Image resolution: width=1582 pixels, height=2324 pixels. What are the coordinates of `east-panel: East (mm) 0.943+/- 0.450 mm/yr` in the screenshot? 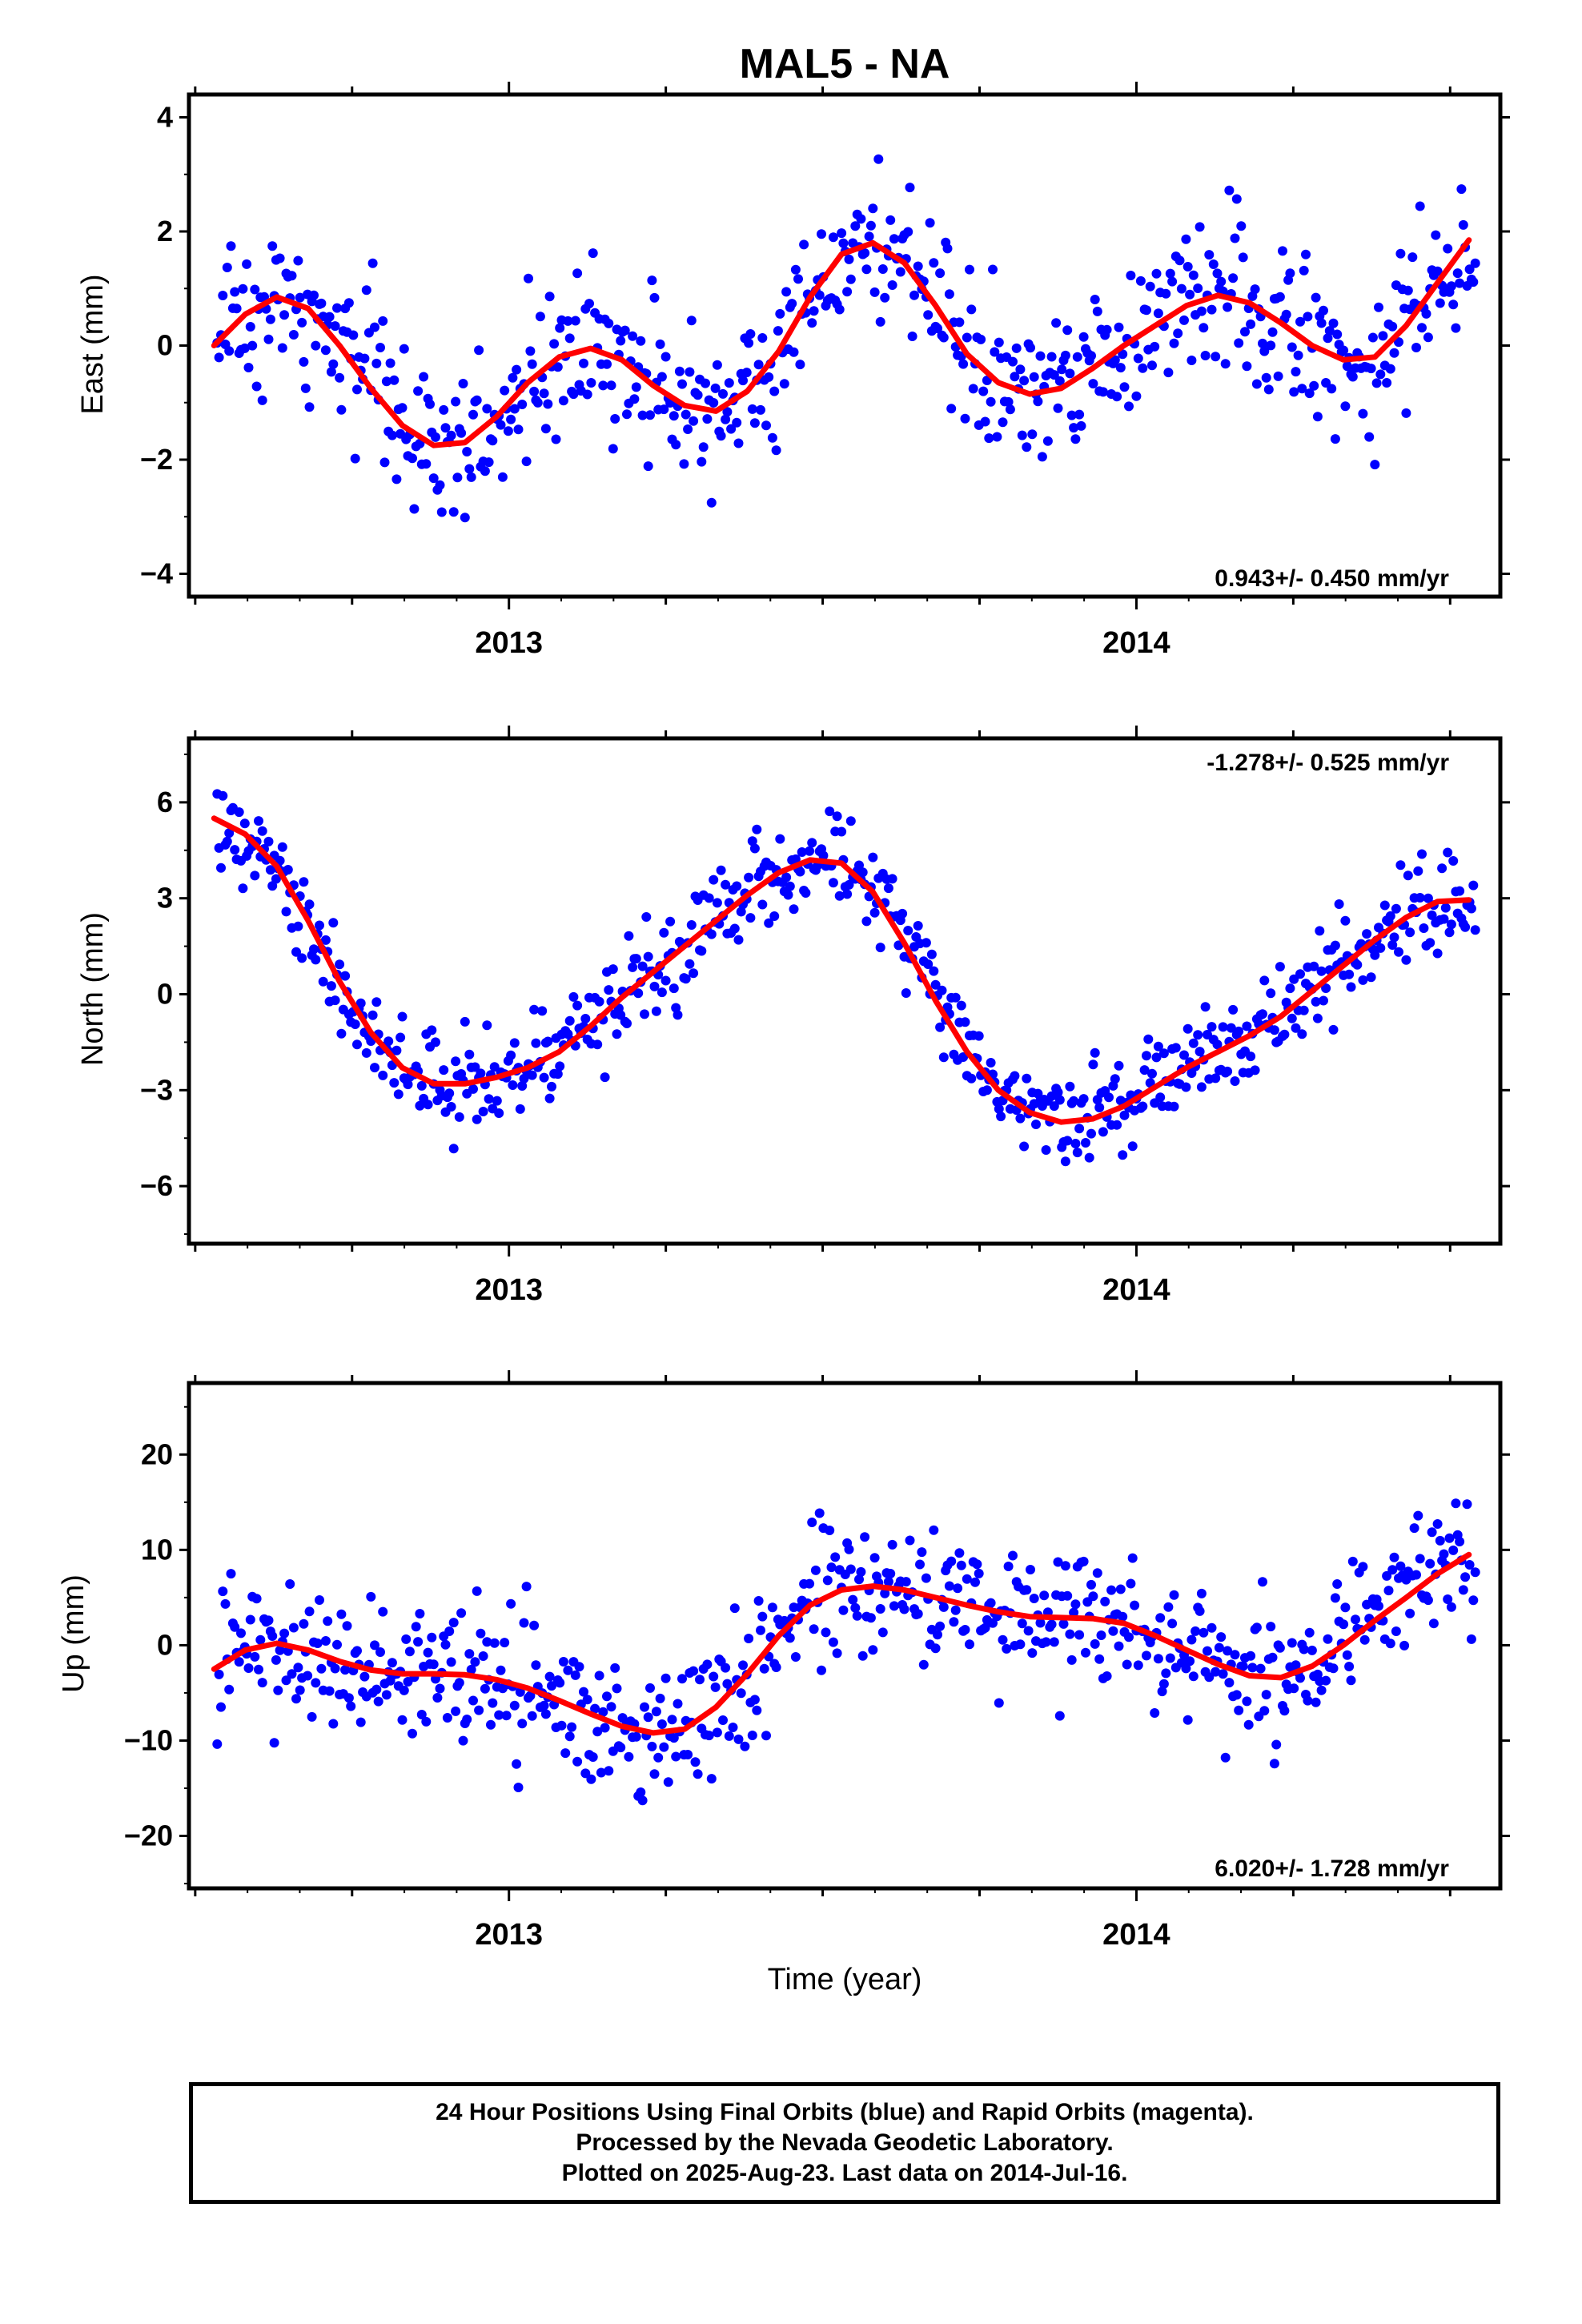 It's located at (763, 433).